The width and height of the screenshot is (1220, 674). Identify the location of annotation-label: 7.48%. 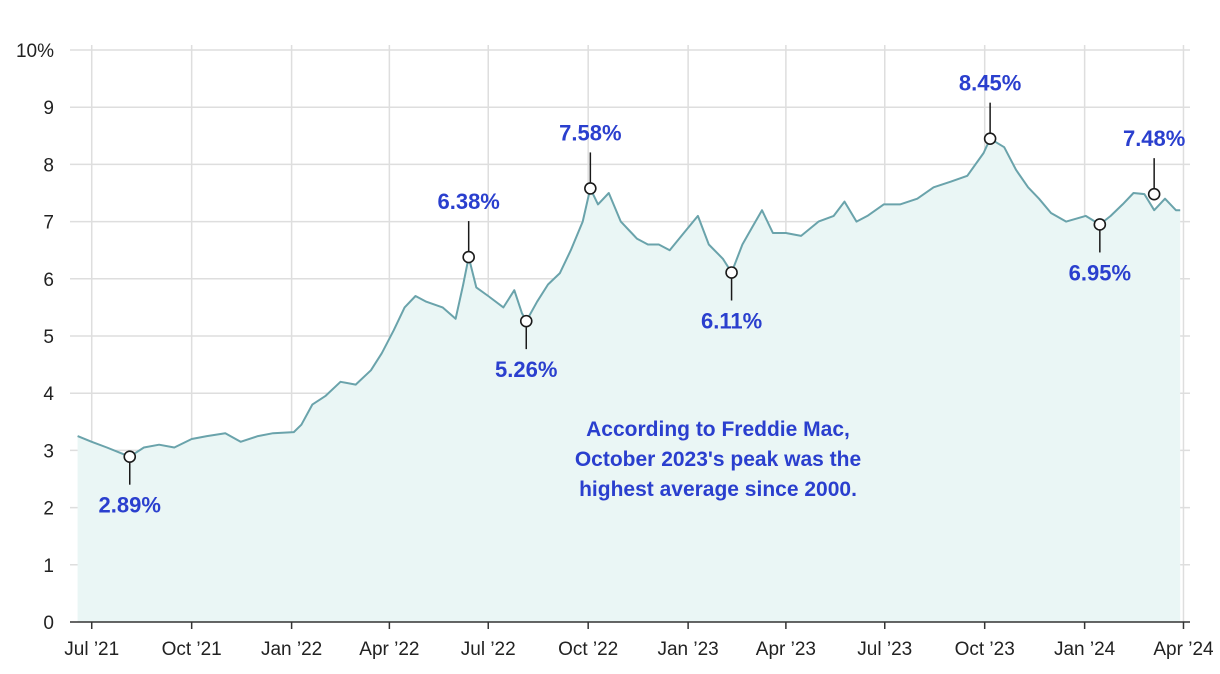
(1154, 138).